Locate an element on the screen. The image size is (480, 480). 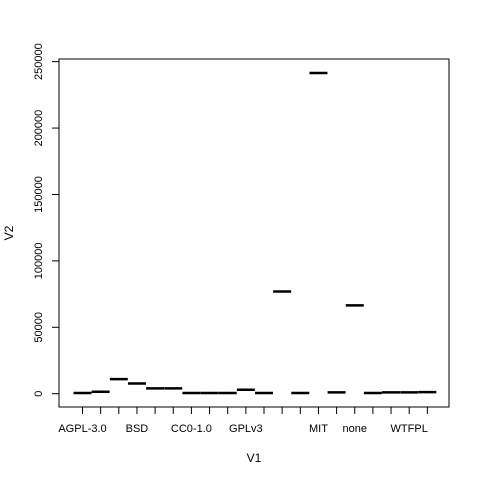
y-tick-label: 50000 is located at coordinates (39, 327).